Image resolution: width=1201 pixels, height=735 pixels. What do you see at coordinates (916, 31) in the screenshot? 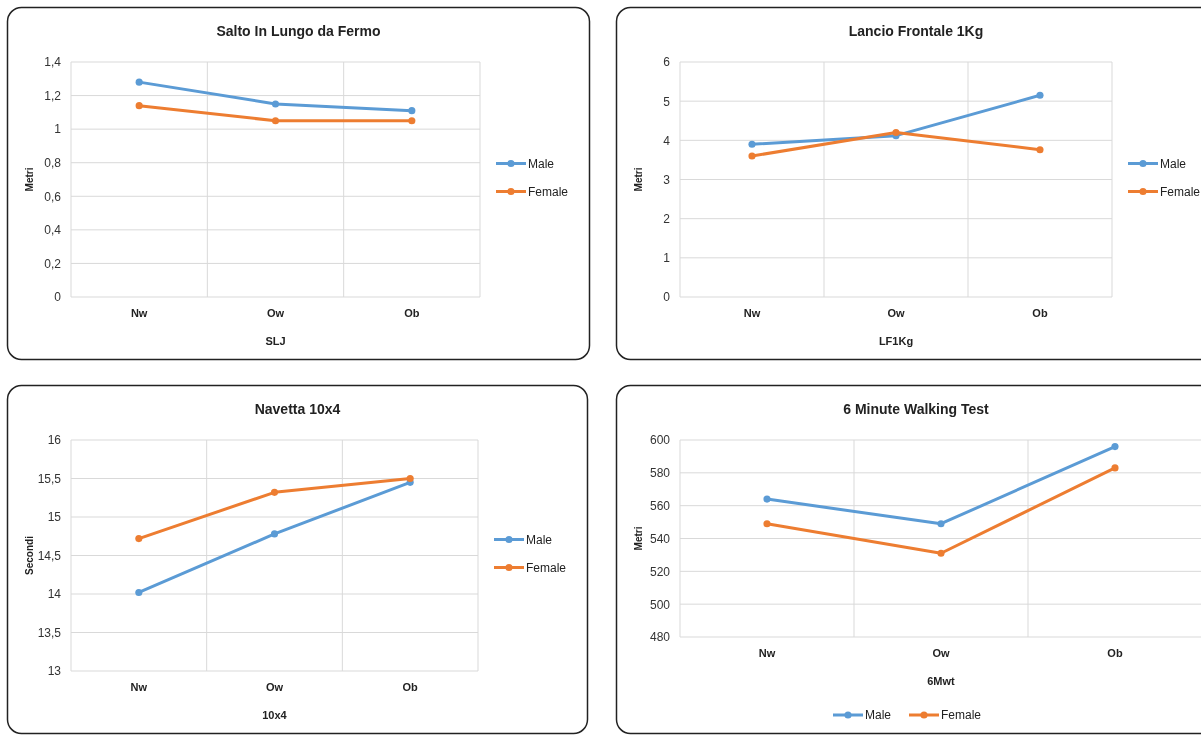
I see `chart-title: Lancio Frontale 1Kg` at bounding box center [916, 31].